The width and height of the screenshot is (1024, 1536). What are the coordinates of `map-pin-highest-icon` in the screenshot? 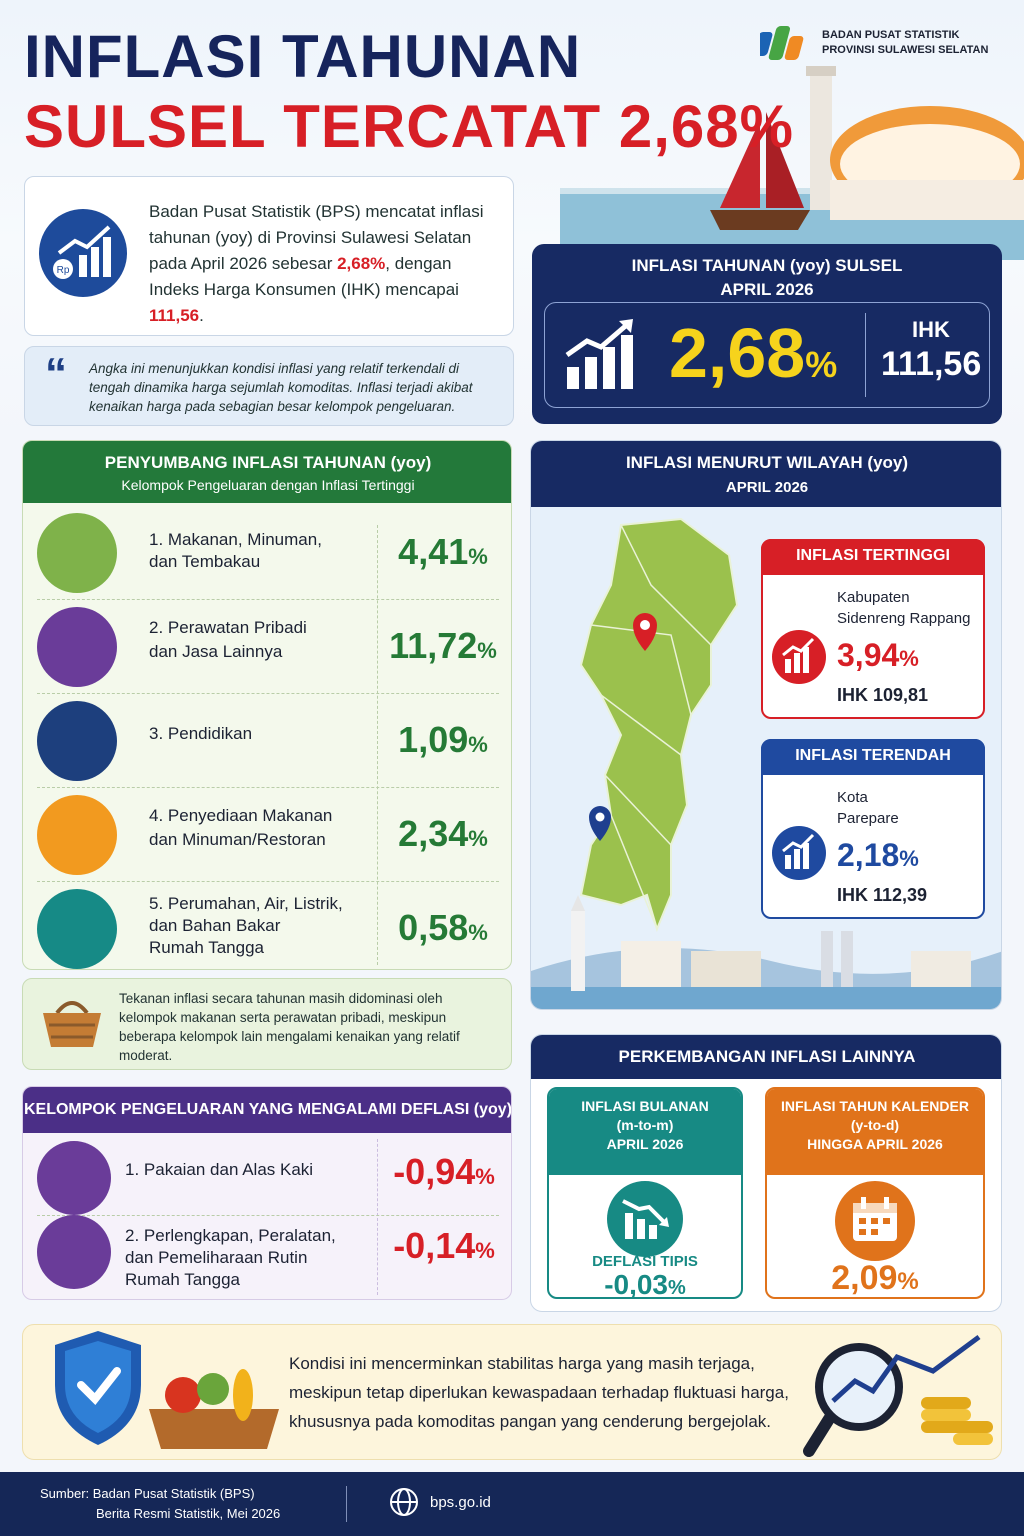 It's located at (645, 632).